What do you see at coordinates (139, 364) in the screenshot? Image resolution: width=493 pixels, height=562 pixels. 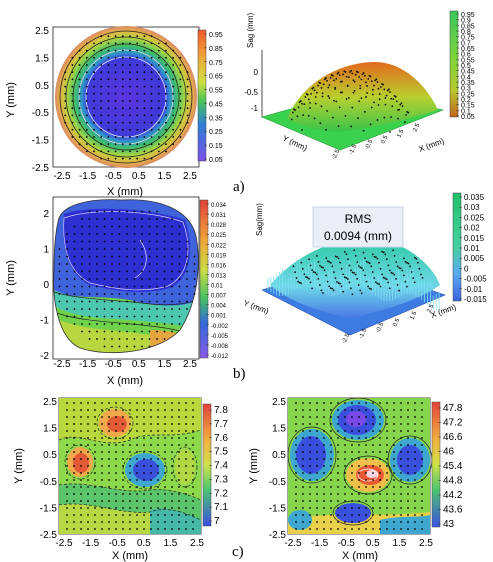 I see `x-tick-label: 0.5` at bounding box center [139, 364].